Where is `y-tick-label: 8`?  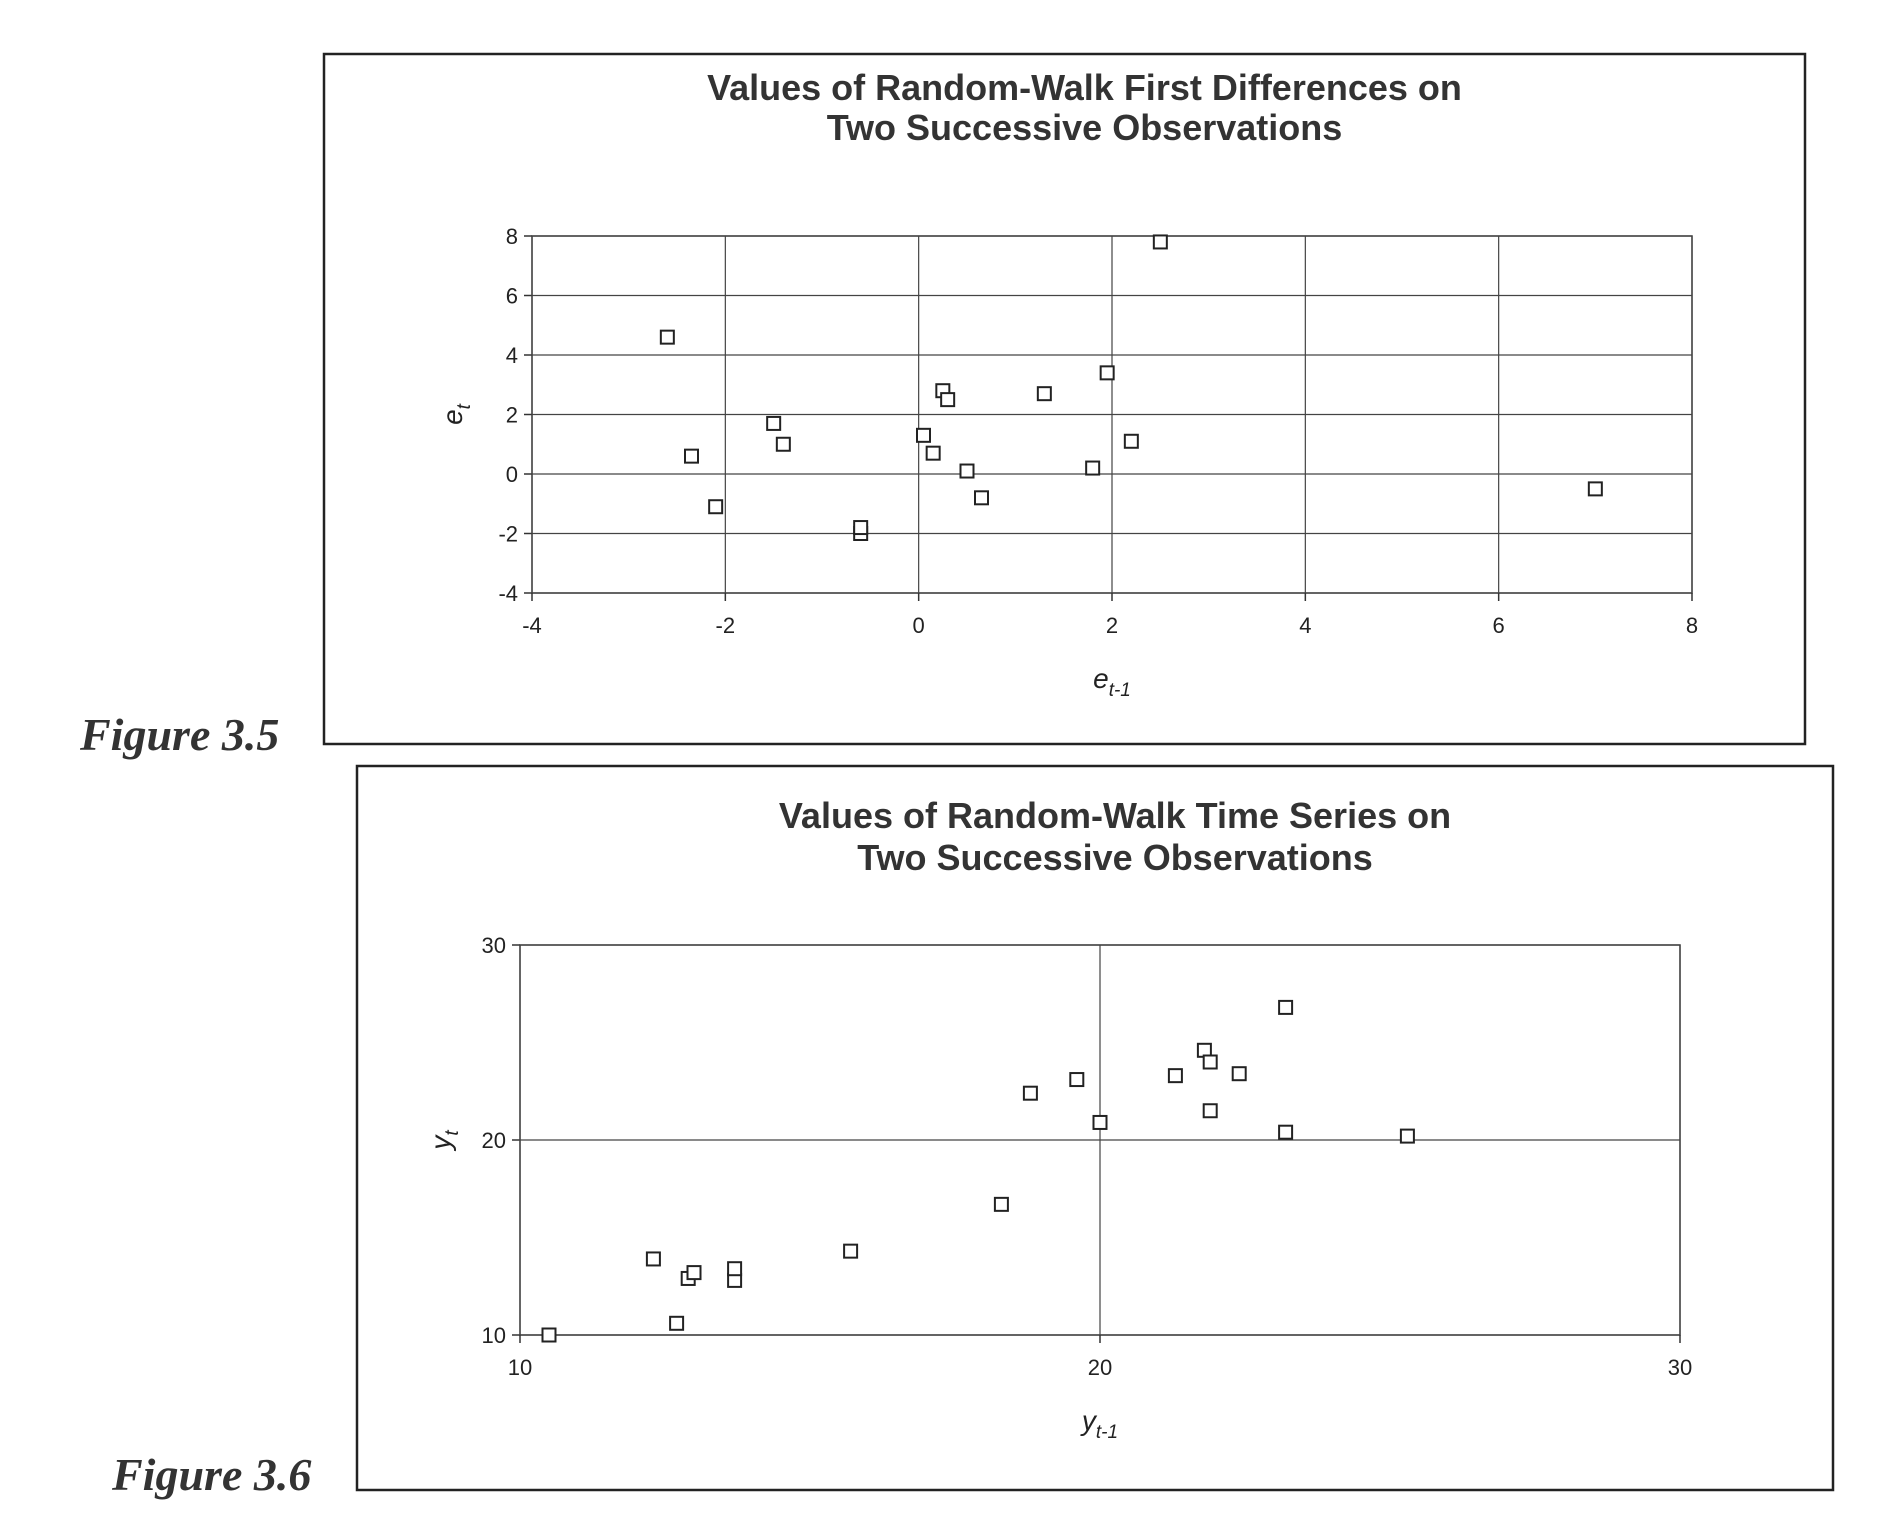
y-tick-label: 8 is located at coordinates (512, 236).